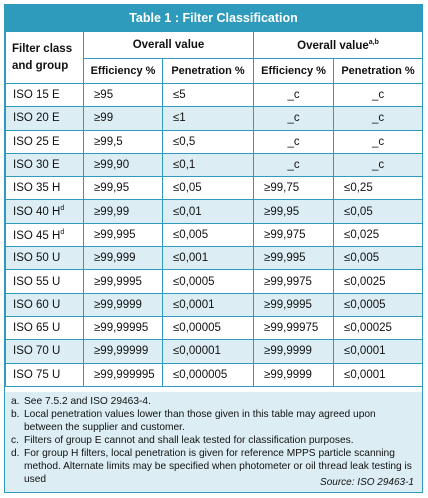  I want to click on local-penetration-cell-text: _c, so click(378, 141).